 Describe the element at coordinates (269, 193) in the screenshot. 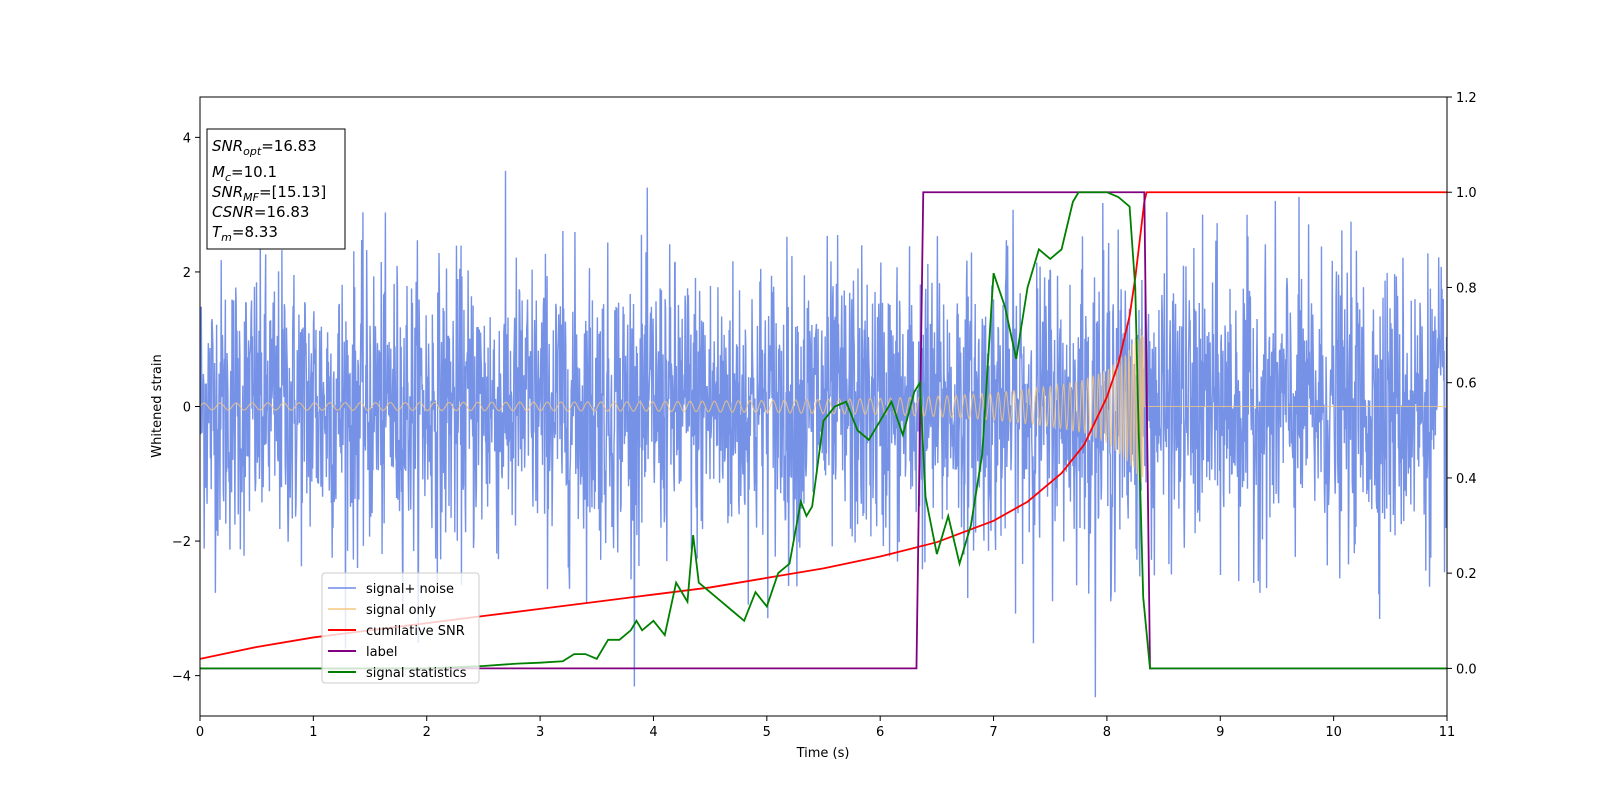

I see `annotation-line: SNRMF=[15.13]` at that location.